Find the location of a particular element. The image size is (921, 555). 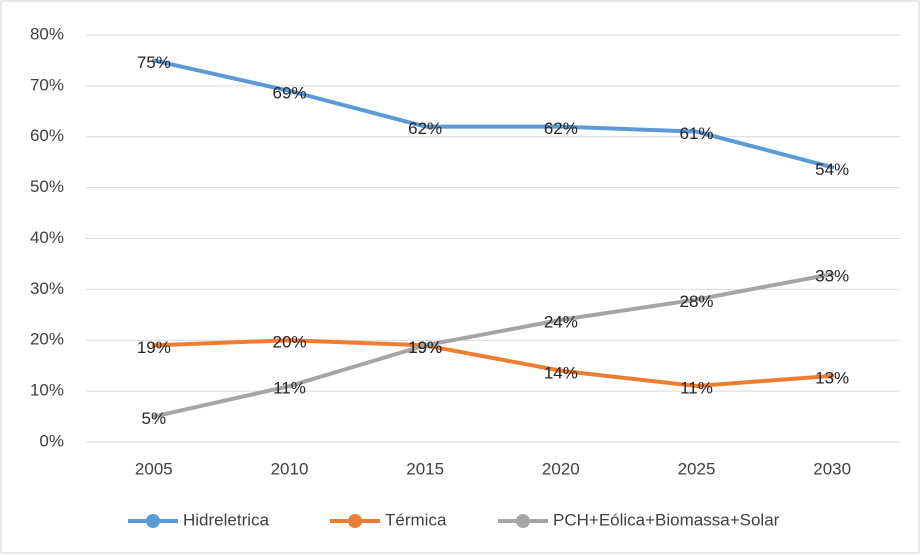

data-label: 54% is located at coordinates (832, 169).